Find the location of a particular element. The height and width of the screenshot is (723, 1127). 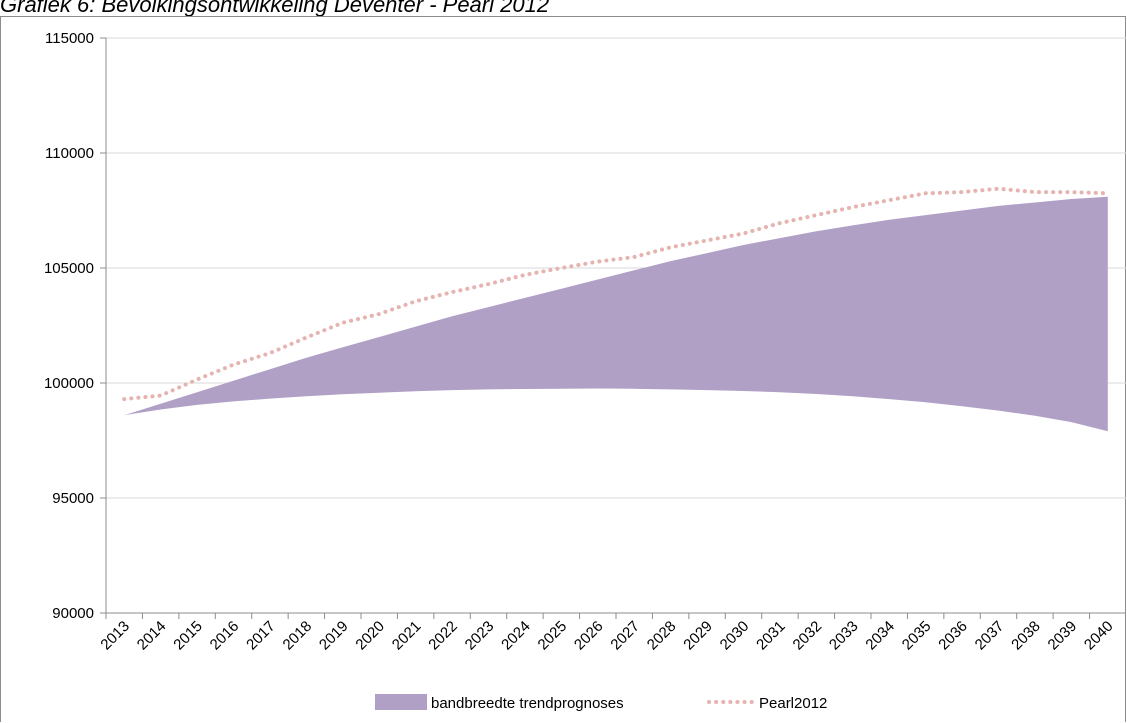

x-tick-label: 2034 is located at coordinates (880, 636).